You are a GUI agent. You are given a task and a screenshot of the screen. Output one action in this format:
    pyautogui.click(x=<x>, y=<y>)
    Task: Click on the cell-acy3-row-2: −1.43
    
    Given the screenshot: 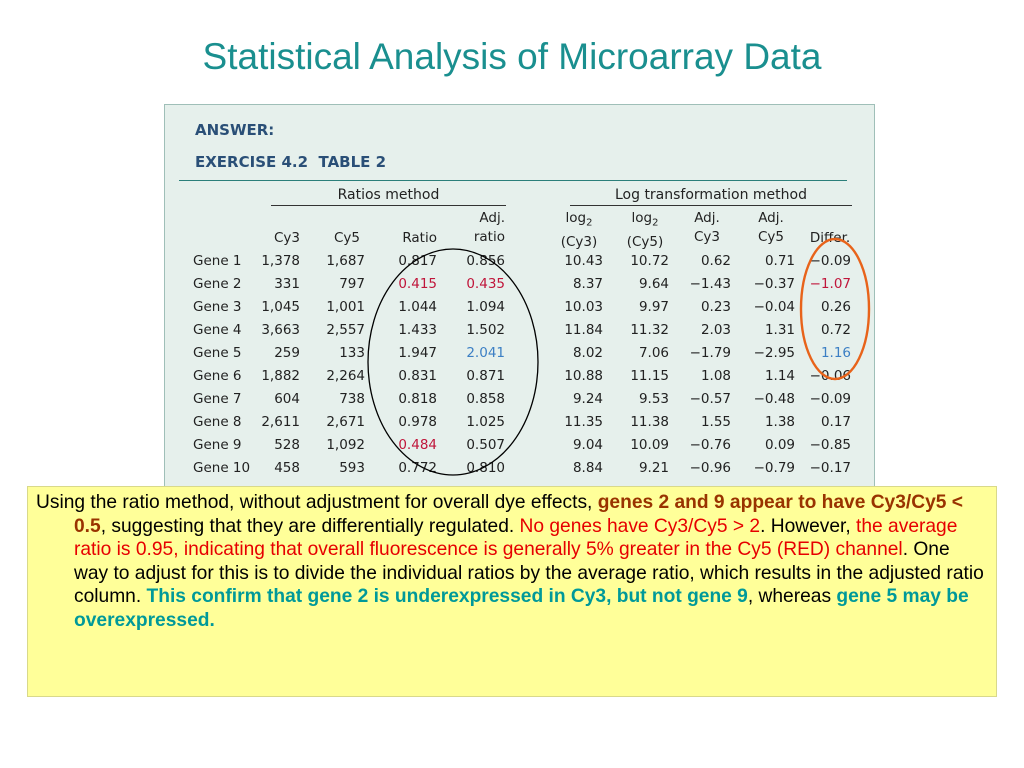 What is the action you would take?
    pyautogui.click(x=710, y=284)
    